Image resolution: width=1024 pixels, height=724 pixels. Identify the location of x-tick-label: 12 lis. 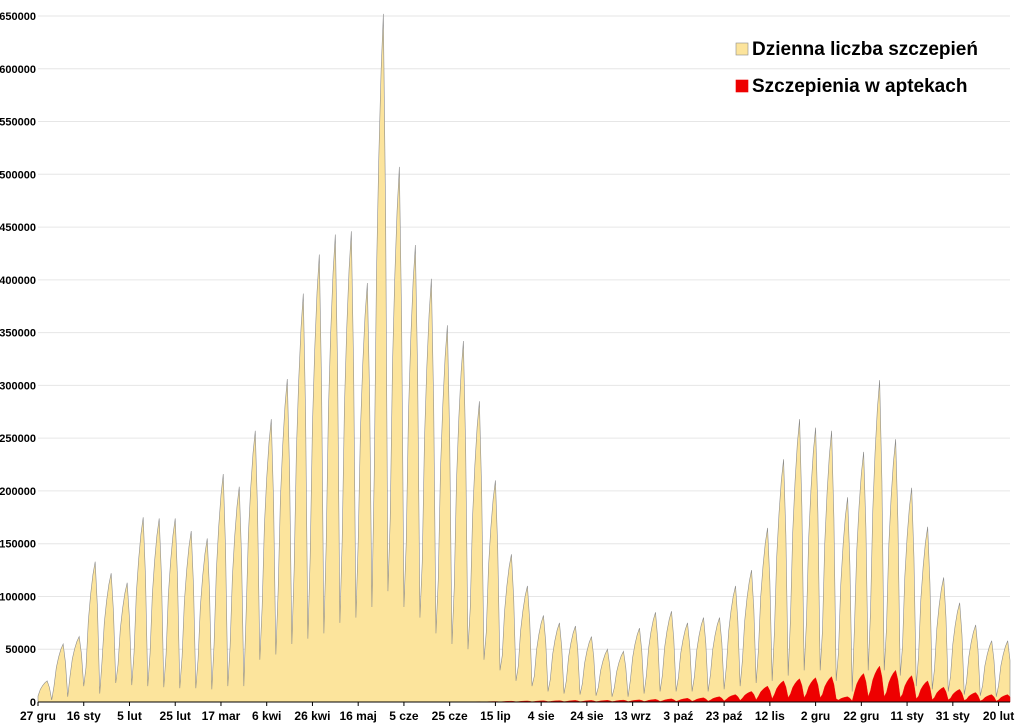
(770, 716).